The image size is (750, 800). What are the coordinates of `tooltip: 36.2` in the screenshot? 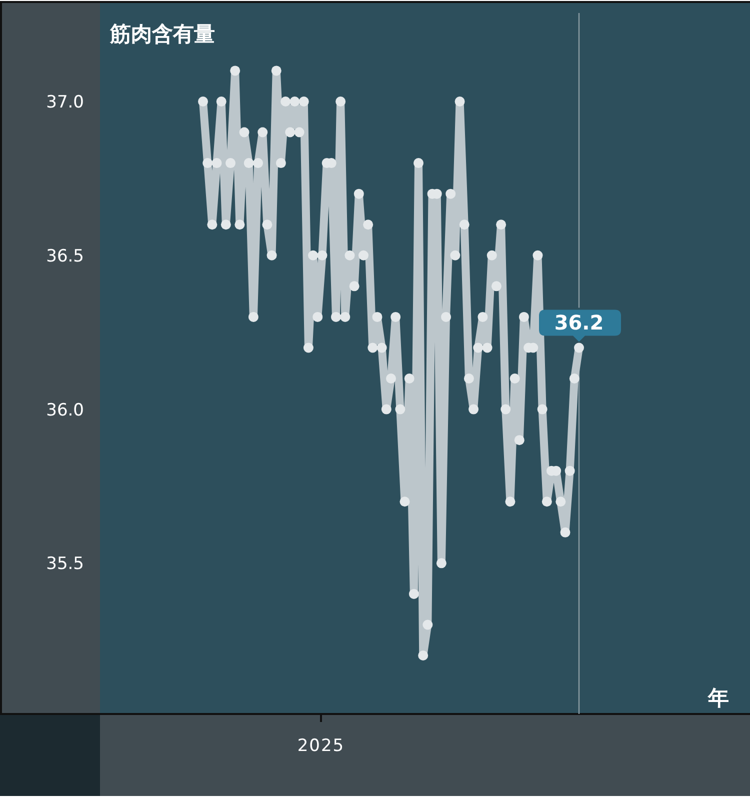 It's located at (580, 326).